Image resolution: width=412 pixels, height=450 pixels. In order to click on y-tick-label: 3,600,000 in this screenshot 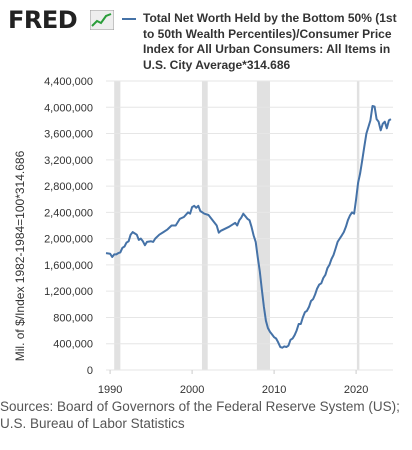, I will do `click(68, 135)`.